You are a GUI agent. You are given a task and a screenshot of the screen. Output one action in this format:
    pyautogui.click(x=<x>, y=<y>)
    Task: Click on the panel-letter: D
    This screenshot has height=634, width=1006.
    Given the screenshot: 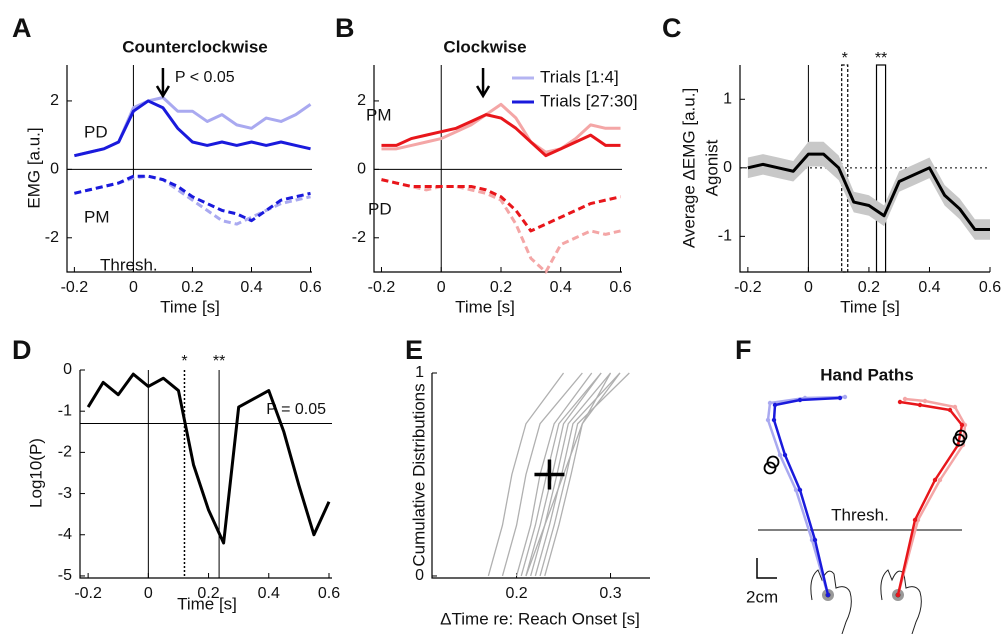 What is the action you would take?
    pyautogui.click(x=22, y=350)
    